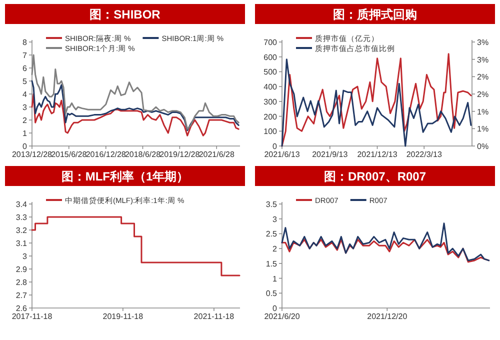 This screenshot has height=340, width=500. What do you see at coordinates (424, 154) in the screenshot?
I see `x-tick-label: 2022/3/13` at bounding box center [424, 154].